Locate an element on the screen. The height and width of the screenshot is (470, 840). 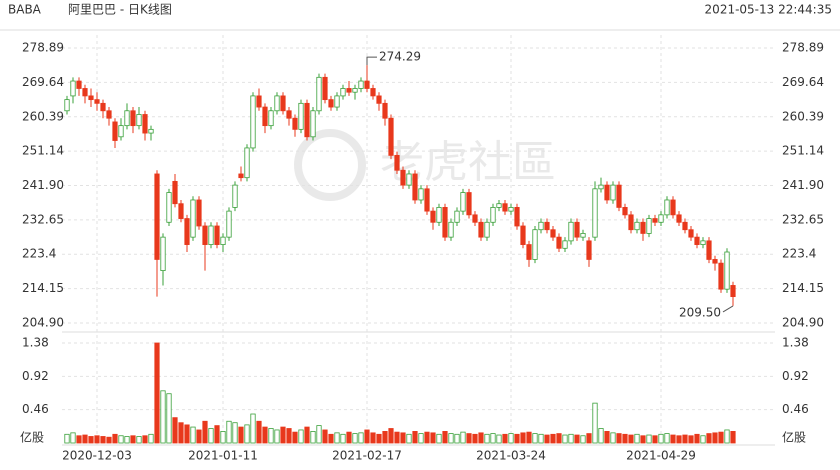
y-tick-label-left: 269.64 is located at coordinates (43, 82).